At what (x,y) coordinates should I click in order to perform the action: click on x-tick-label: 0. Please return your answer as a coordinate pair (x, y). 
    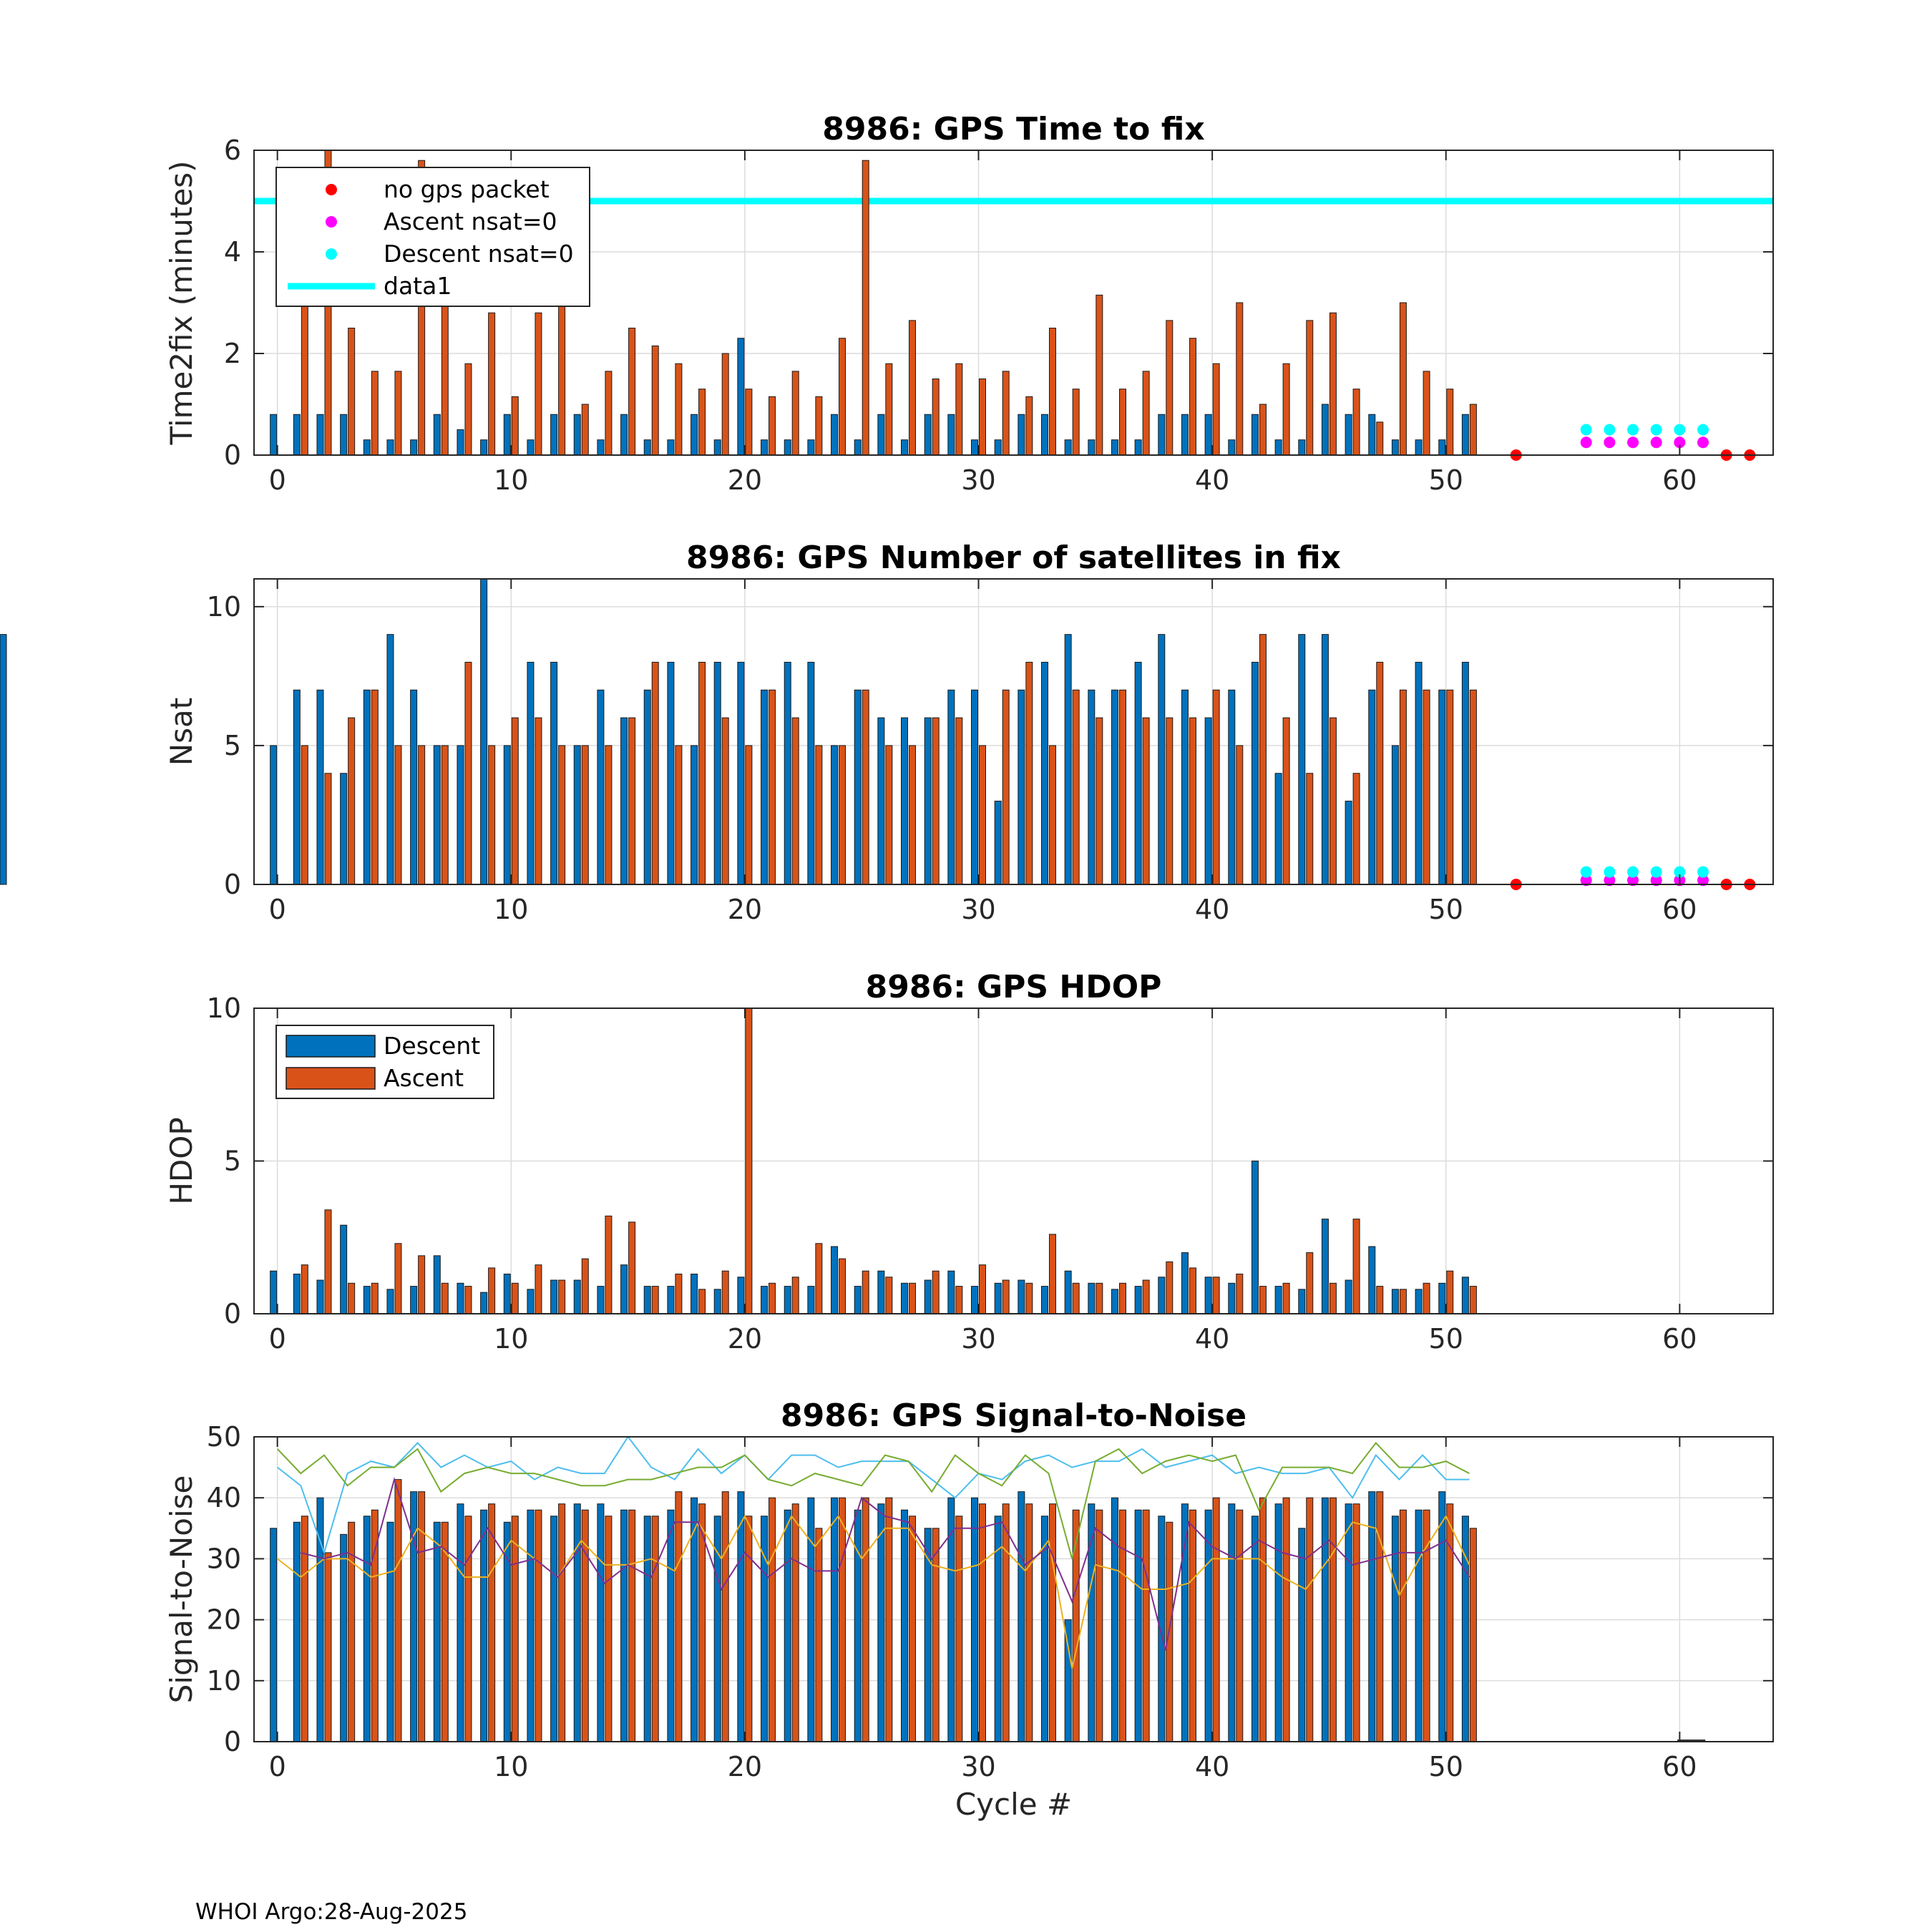
    Looking at the image, I should click on (277, 1339).